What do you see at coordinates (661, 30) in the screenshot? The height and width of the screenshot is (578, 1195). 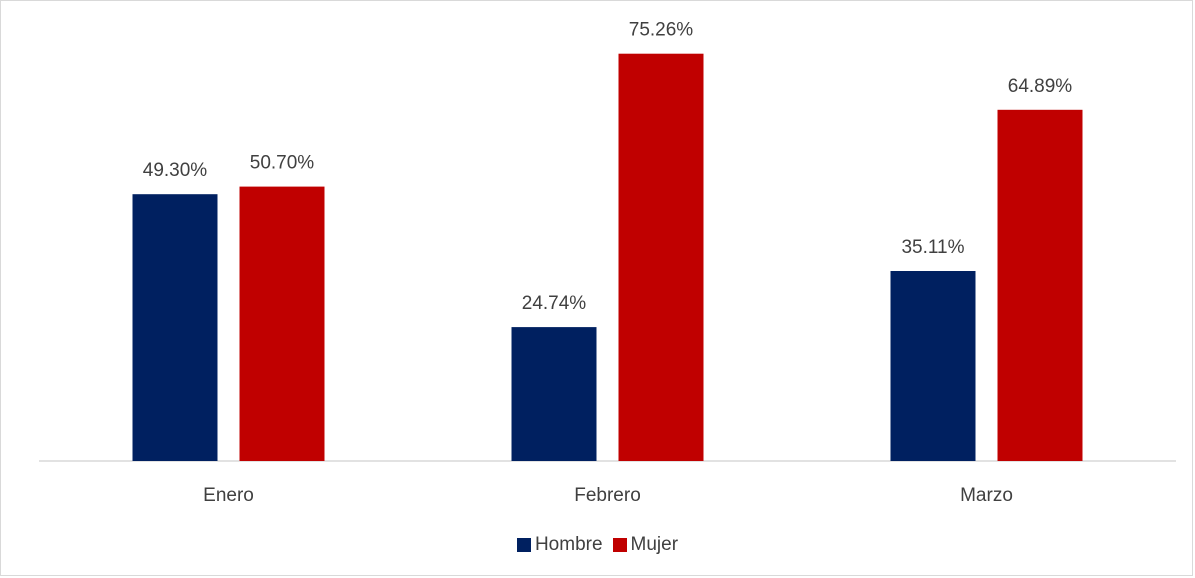 I see `data-label-mujer-febrero: 75.26%` at bounding box center [661, 30].